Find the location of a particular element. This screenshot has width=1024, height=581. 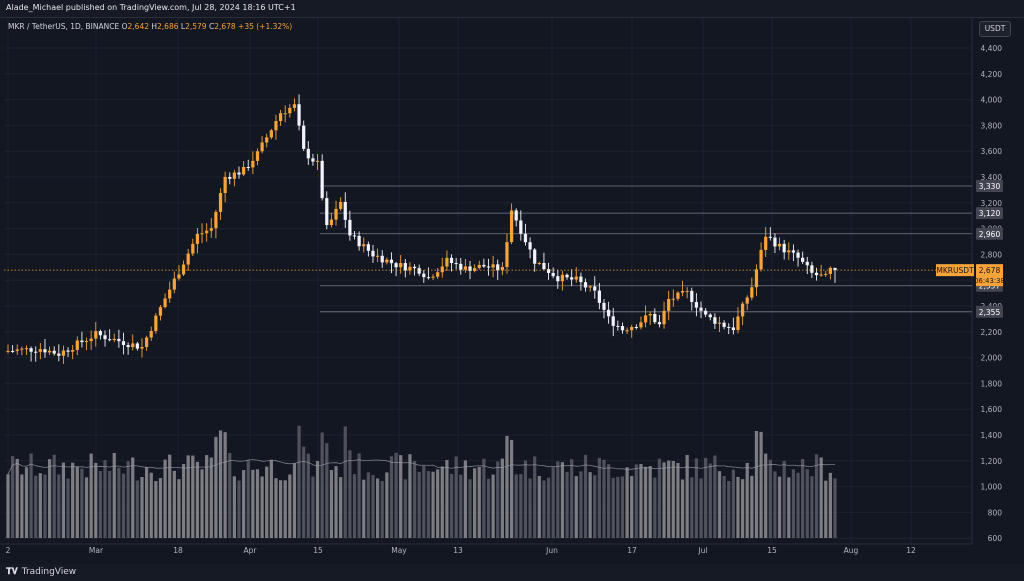

y-tick-label: 3,200 is located at coordinates (992, 203).